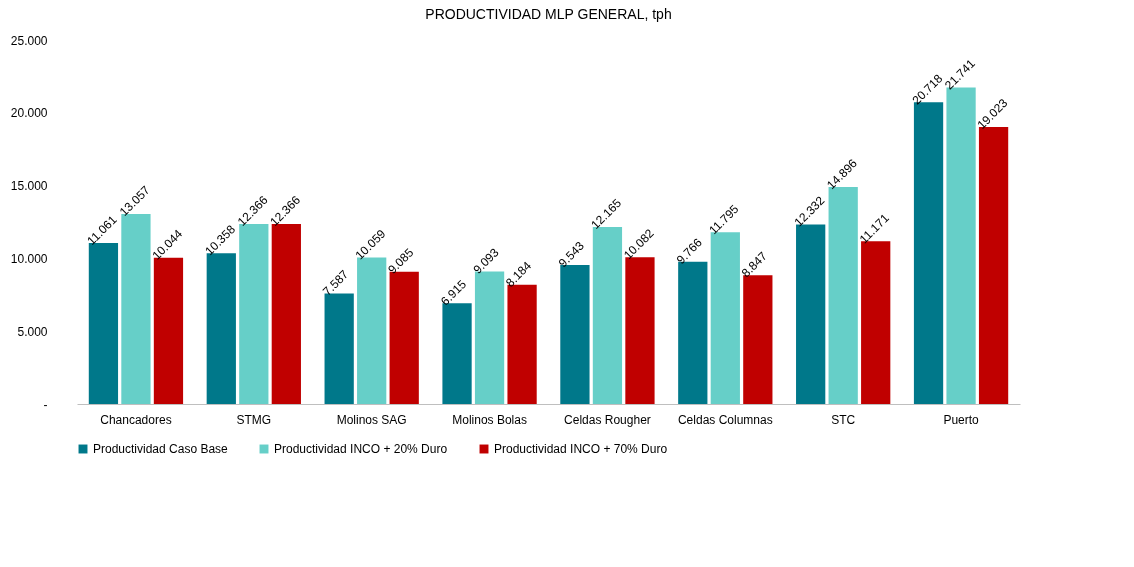  Describe the element at coordinates (32, 331) in the screenshot. I see `y-tick-label: 5.000` at that location.